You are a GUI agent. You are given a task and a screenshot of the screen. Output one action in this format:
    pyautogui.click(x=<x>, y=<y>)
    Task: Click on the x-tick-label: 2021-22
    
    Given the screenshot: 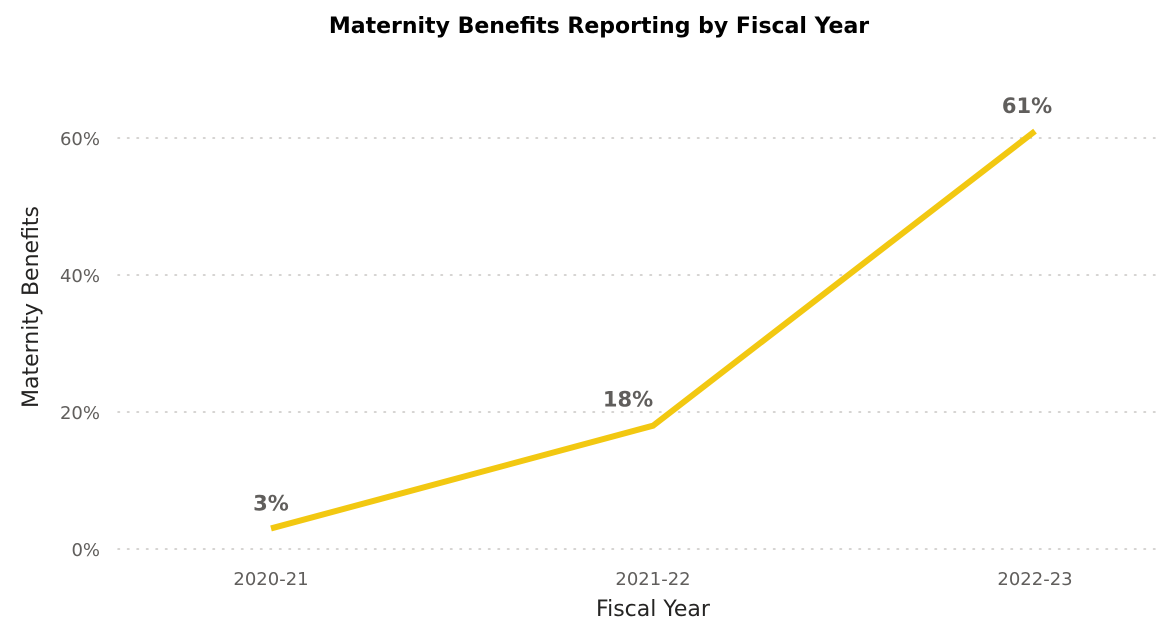 What is the action you would take?
    pyautogui.click(x=652, y=579)
    